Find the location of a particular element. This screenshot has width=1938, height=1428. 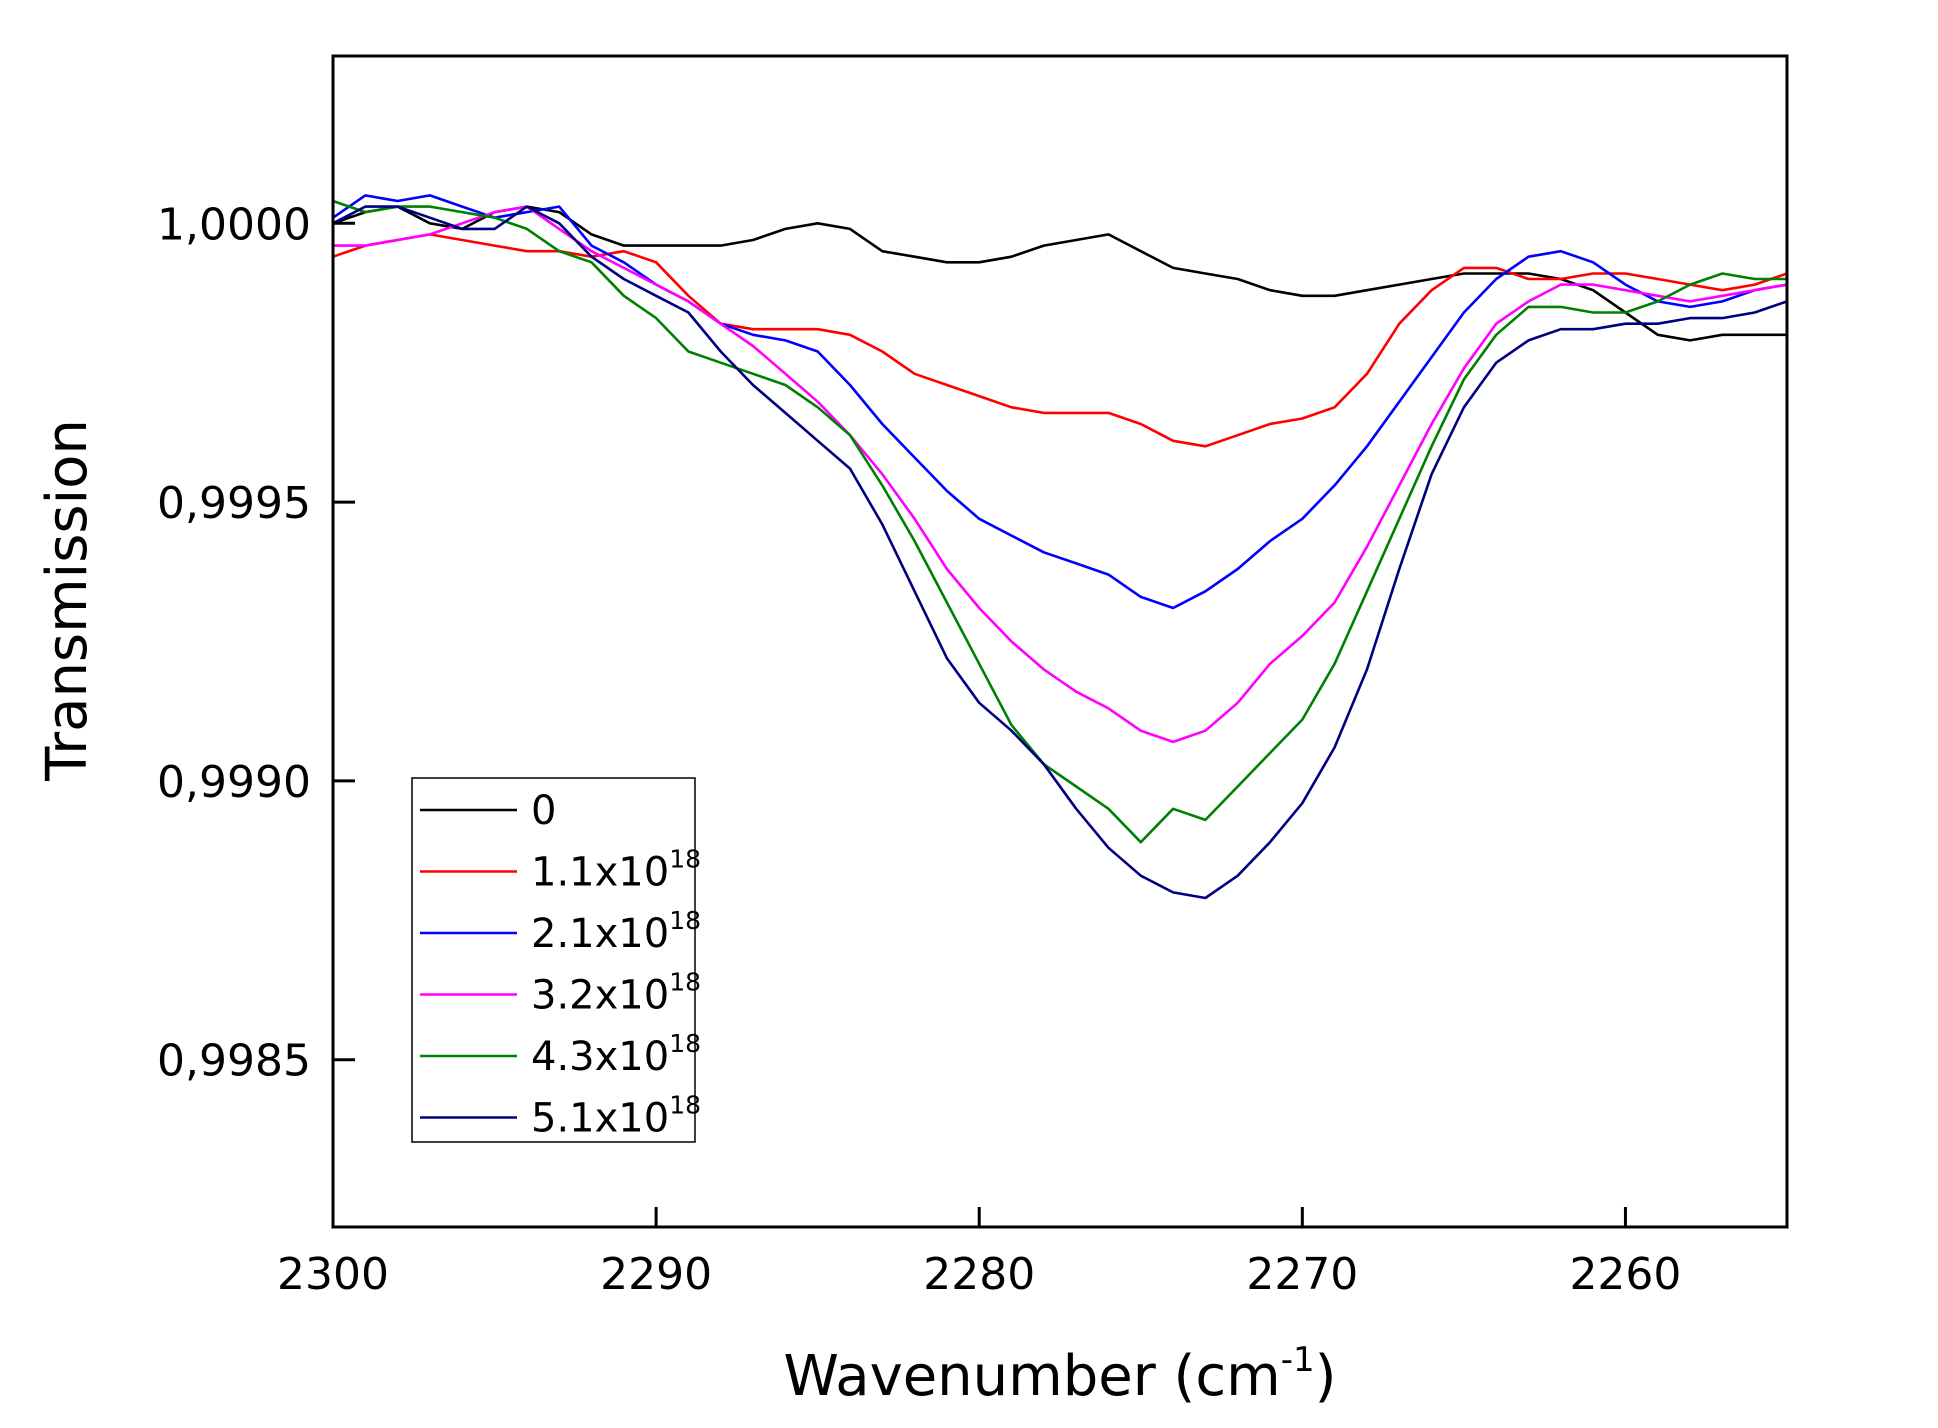

x-axis-label: Wavenumber (cm-1) is located at coordinates (1059, 1374).